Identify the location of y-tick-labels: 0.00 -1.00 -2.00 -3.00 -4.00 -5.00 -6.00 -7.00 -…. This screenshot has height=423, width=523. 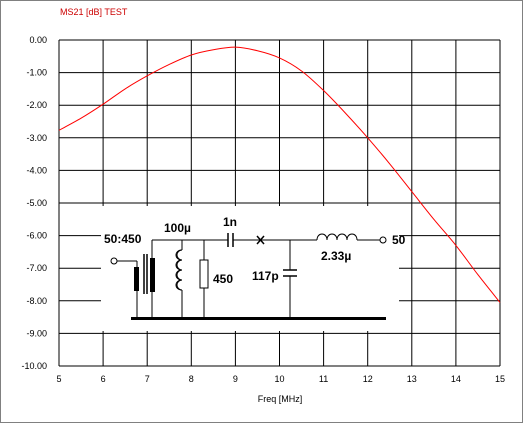
(34, 203).